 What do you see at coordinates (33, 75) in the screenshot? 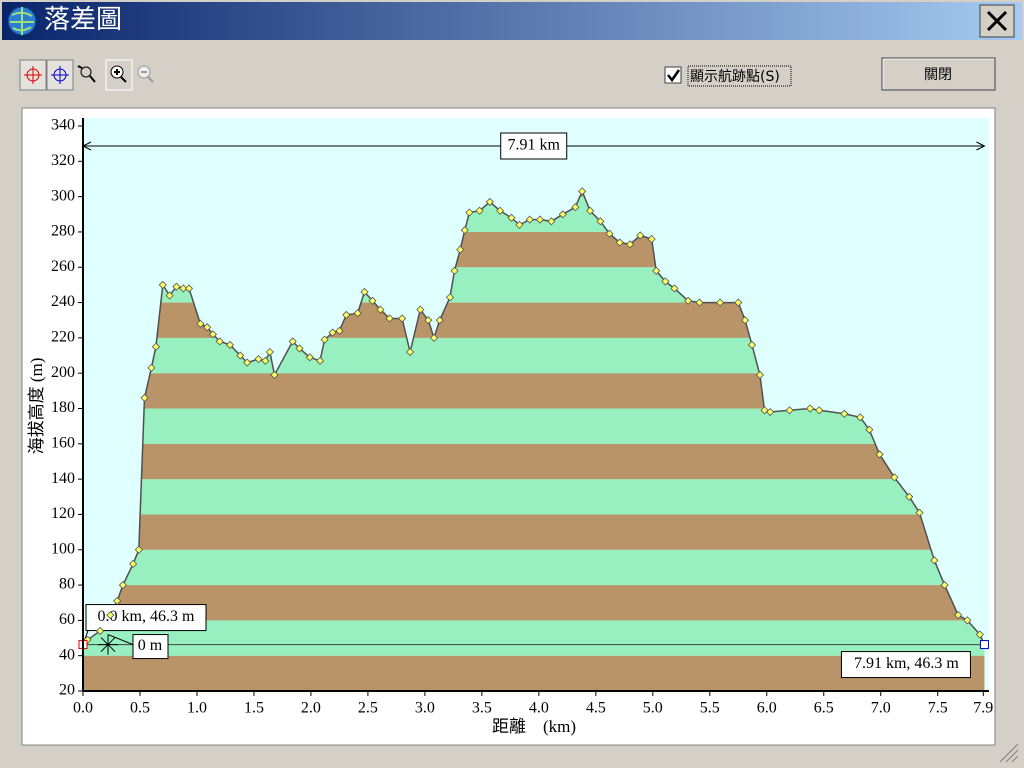
I see `tool-start-point` at bounding box center [33, 75].